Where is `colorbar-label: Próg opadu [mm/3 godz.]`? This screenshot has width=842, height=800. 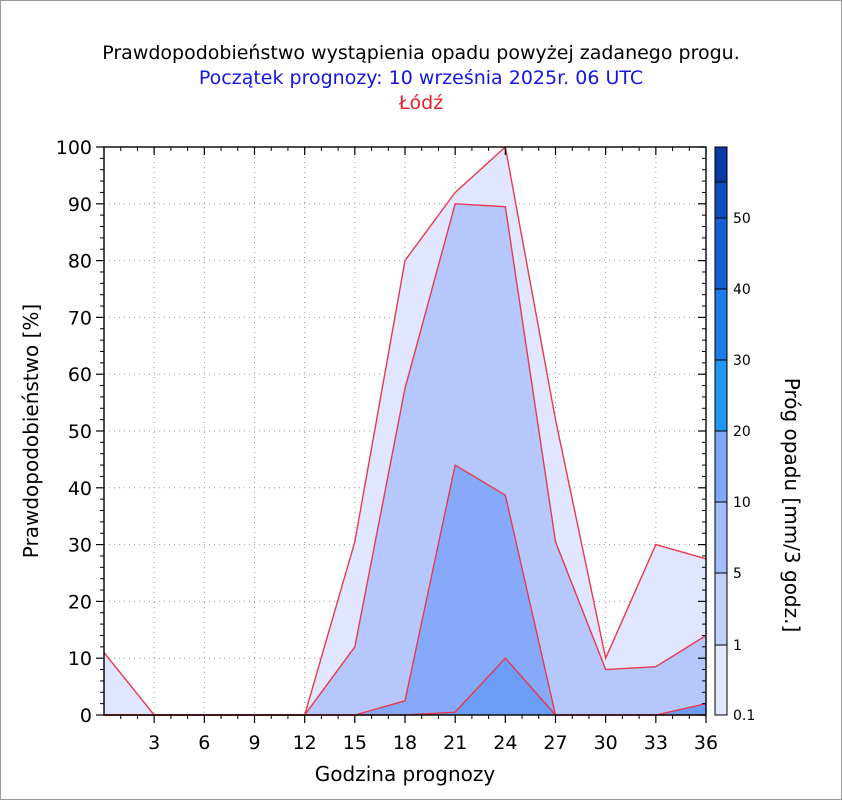
colorbar-label: Próg opadu [mm/3 godz.] is located at coordinates (792, 505).